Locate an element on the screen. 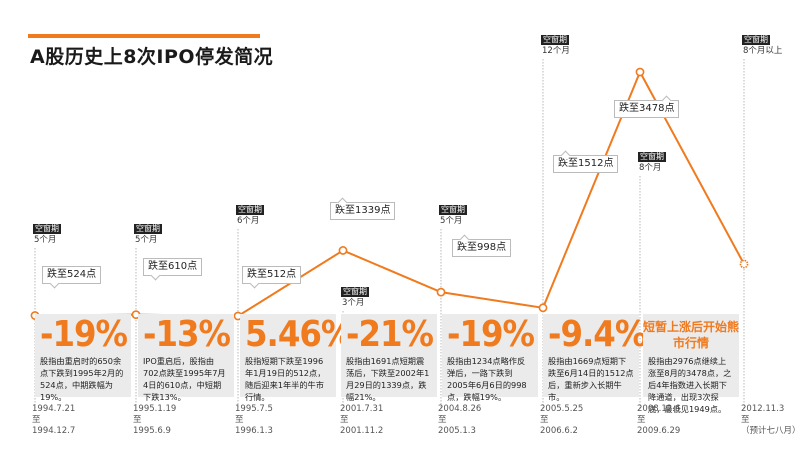  low-point-callout: 跌至610点 is located at coordinates (173, 269).